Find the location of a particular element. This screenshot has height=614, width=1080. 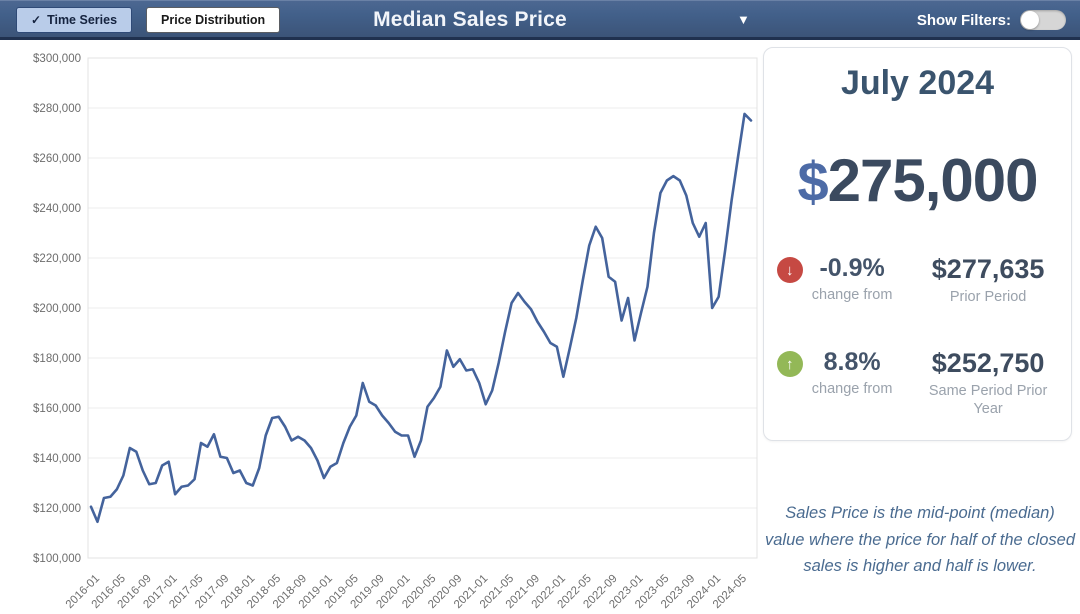

price-amount: 275,000 is located at coordinates (933, 180).